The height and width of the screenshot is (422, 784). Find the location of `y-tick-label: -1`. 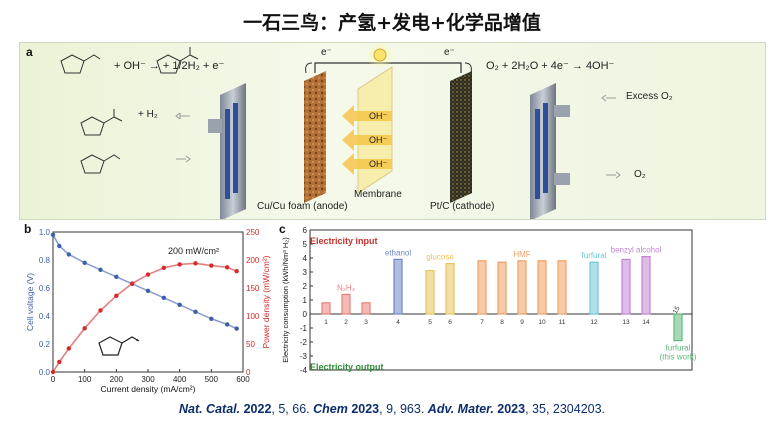

y-tick-label: -1 is located at coordinates (304, 328).